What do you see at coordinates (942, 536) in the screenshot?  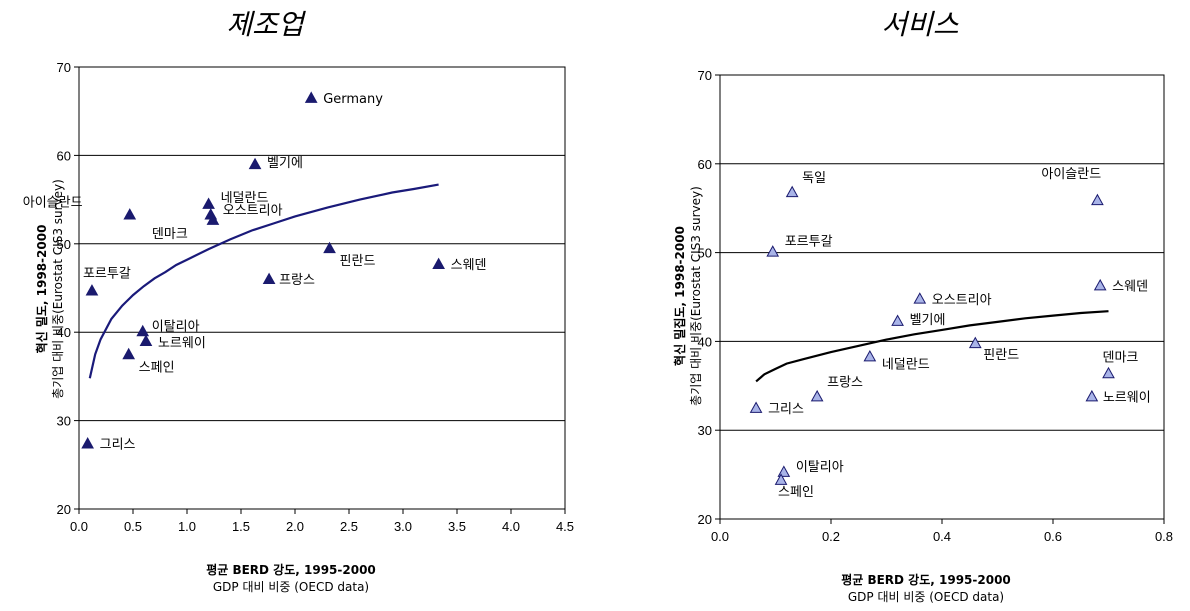 I see `x-tick-label: 0.4` at bounding box center [942, 536].